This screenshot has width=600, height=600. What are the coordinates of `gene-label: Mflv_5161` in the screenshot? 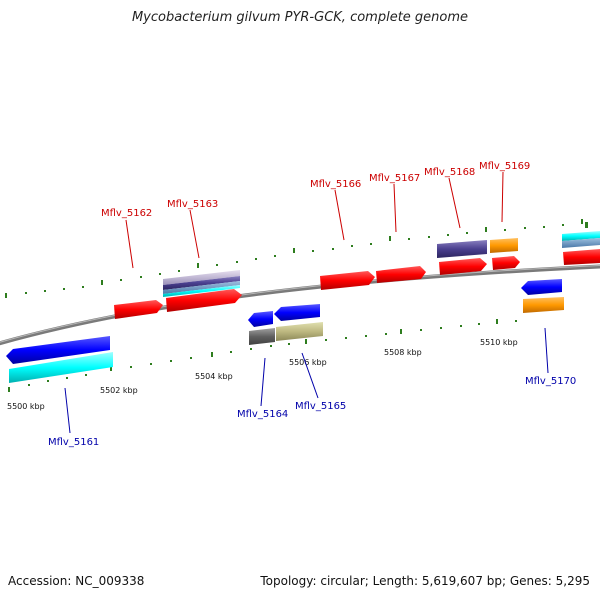 It's located at (73, 442).